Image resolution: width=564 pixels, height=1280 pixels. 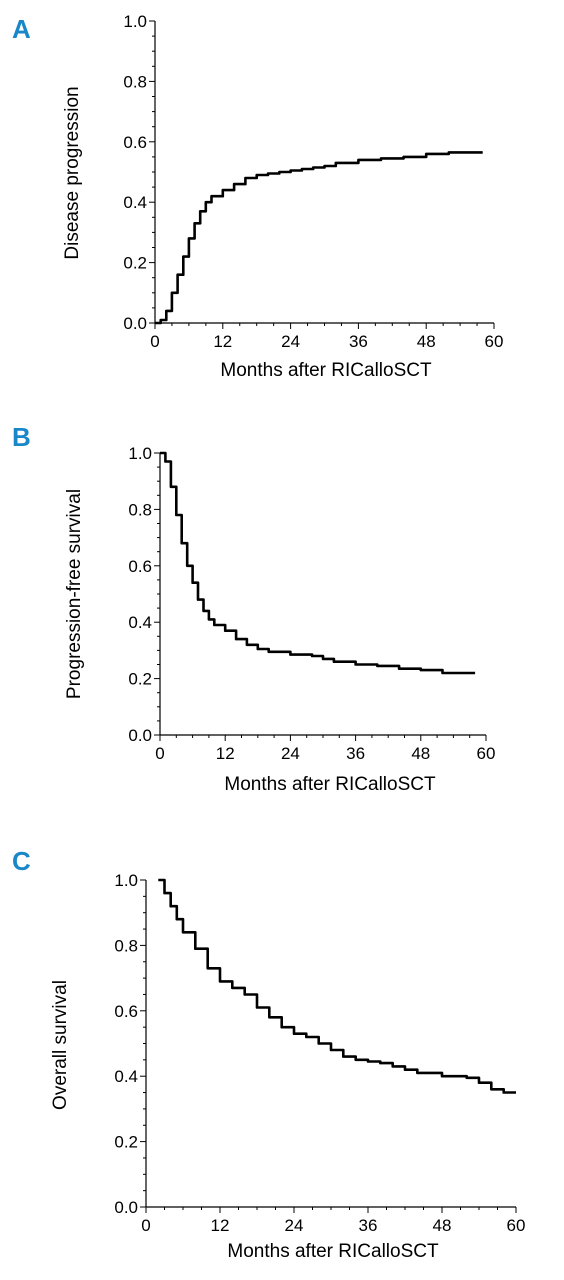 What do you see at coordinates (426, 341) in the screenshot?
I see `panel-a-x-tick-label: 48` at bounding box center [426, 341].